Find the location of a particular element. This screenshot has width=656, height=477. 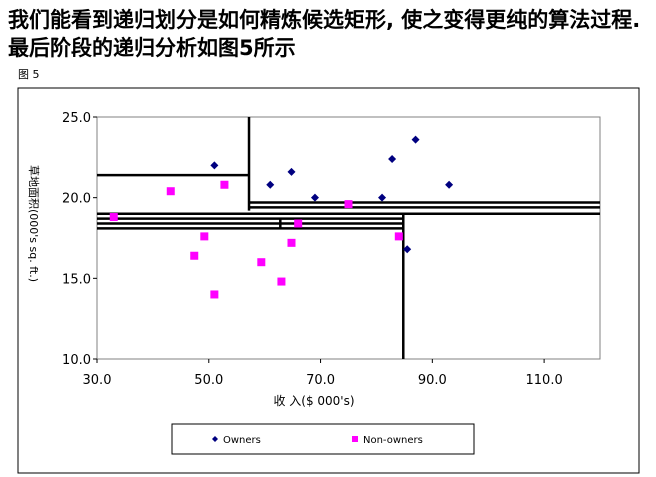

y-tick-label: 25.0 is located at coordinates (76, 118).